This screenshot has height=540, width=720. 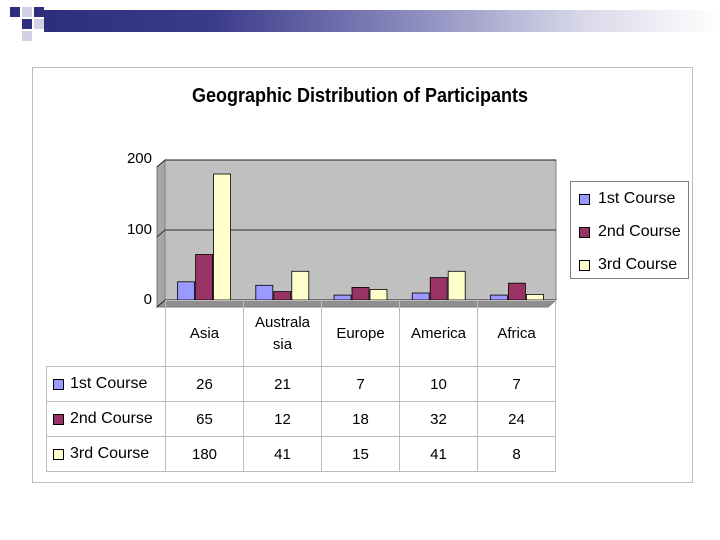 I want to click on table-row-2nd-course: 2nd Course 65 12 18 32 24, so click(x=301, y=419).